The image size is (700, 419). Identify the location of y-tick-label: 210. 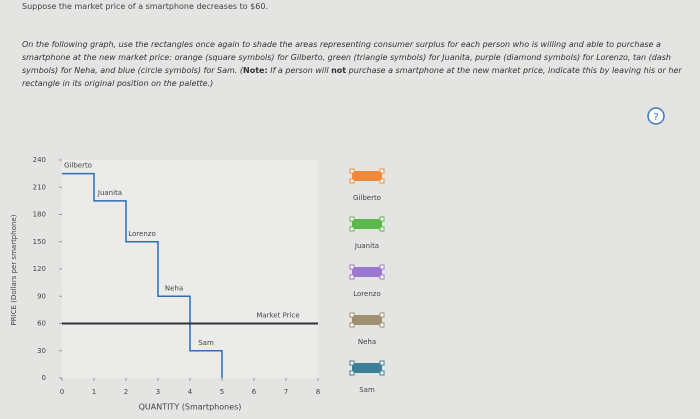
(39, 187).